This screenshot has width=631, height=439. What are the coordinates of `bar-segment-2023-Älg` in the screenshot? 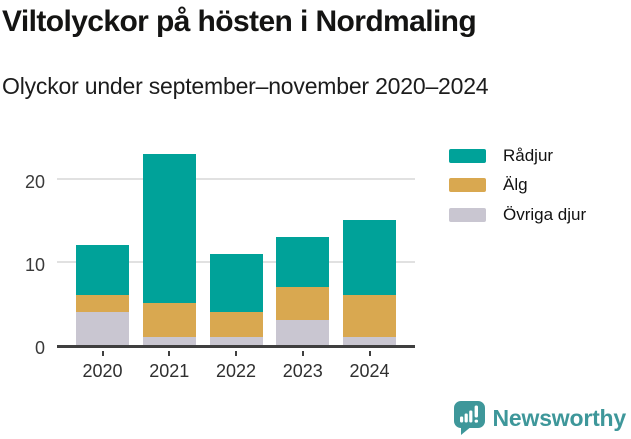 It's located at (303, 303).